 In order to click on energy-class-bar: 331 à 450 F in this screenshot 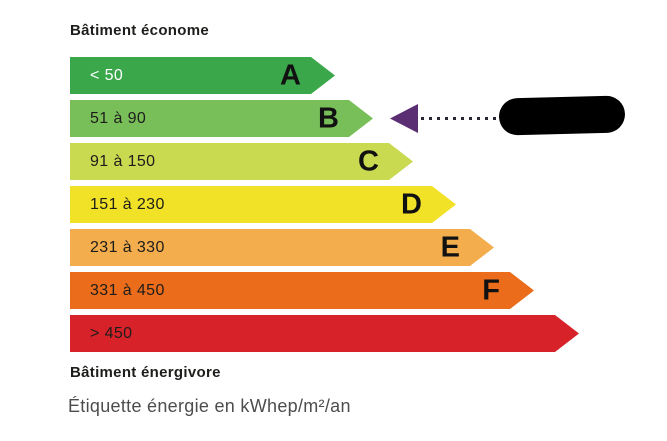, I will do `click(302, 290)`.